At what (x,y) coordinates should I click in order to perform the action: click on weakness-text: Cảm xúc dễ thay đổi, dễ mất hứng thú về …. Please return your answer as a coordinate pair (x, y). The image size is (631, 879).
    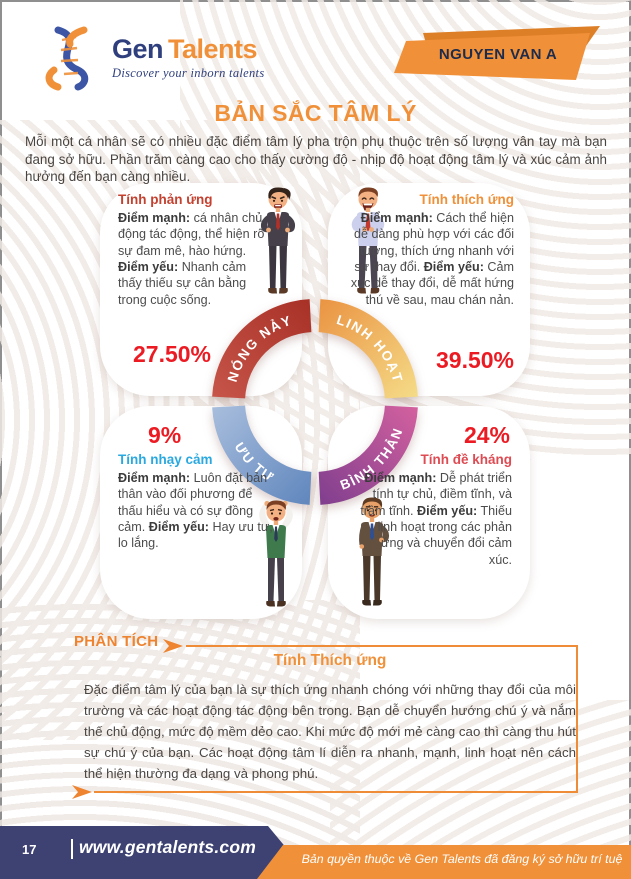
    Looking at the image, I should click on (432, 283).